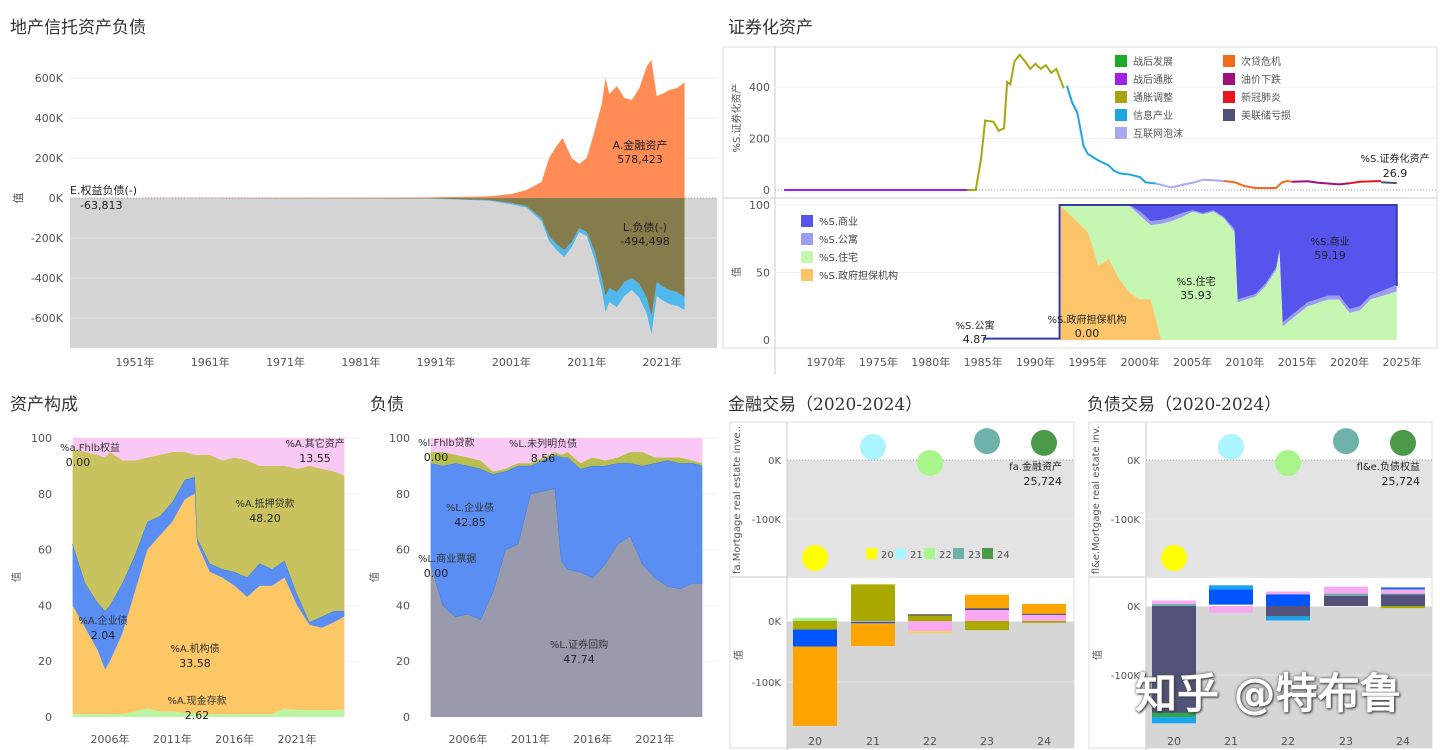 The width and height of the screenshot is (1440, 750). What do you see at coordinates (566, 463) in the screenshot?
I see `area-%l.Fhlb贷款` at bounding box center [566, 463].